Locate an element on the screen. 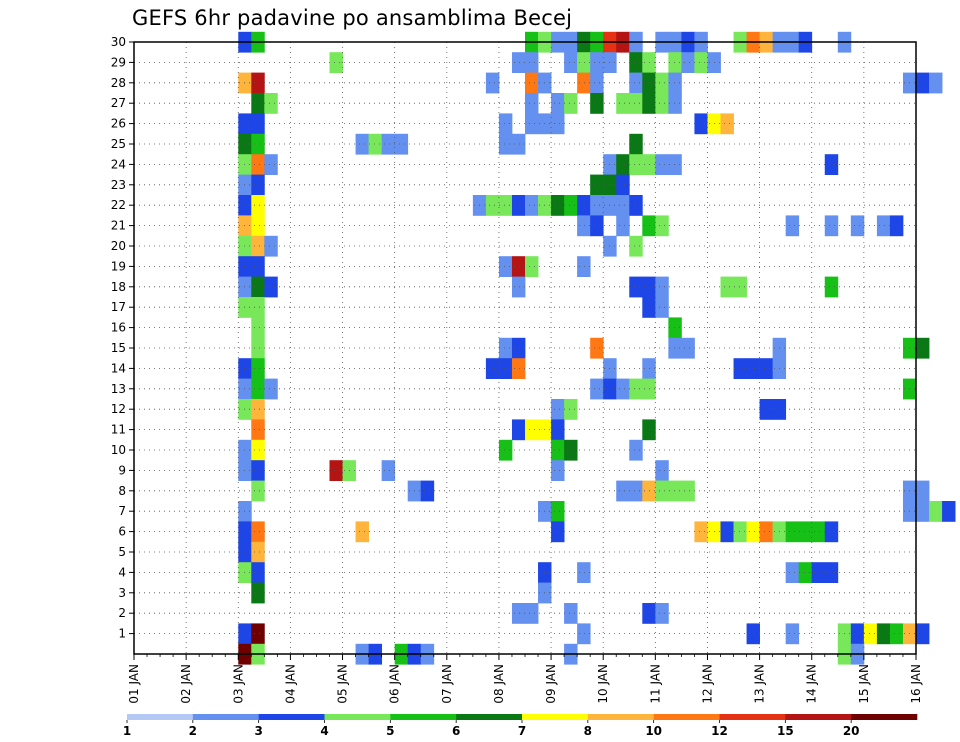  y-tick-label: 28 is located at coordinates (118, 83).